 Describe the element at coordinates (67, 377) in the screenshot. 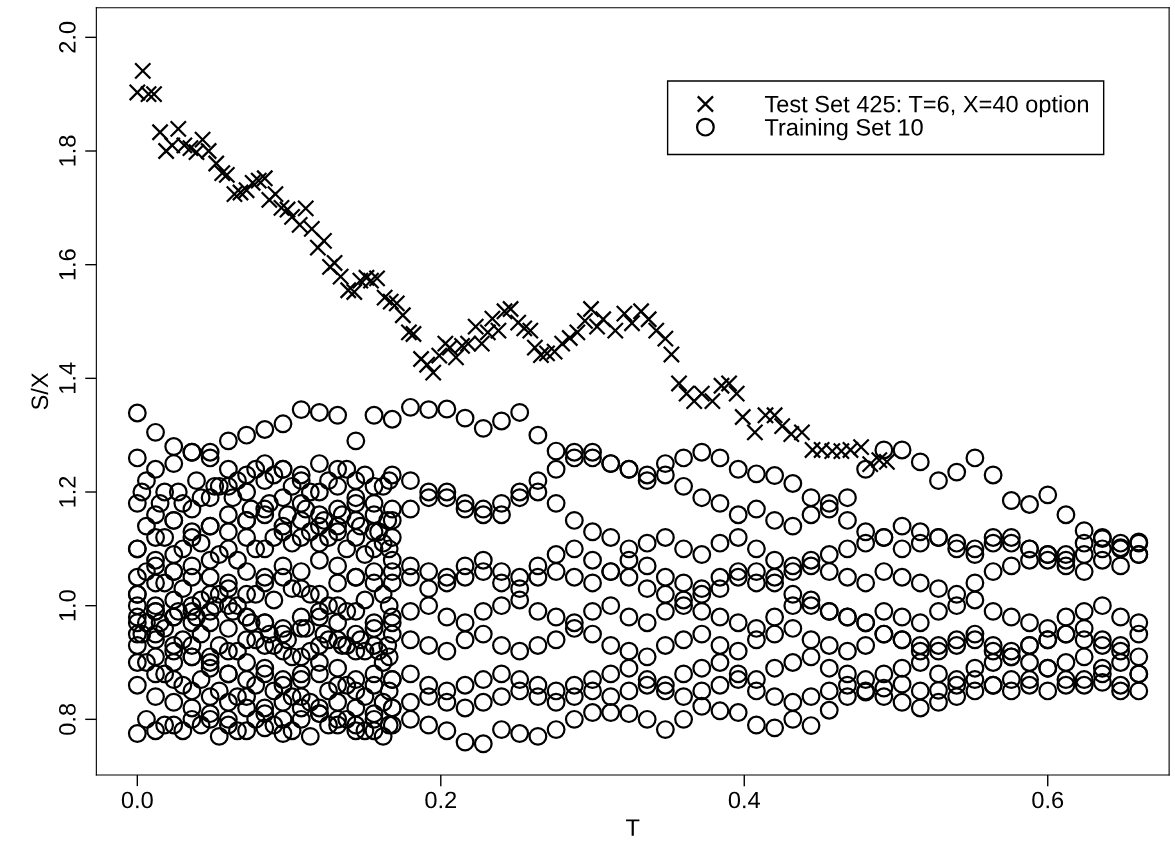

I see `y-tick-label: 1.4` at that location.